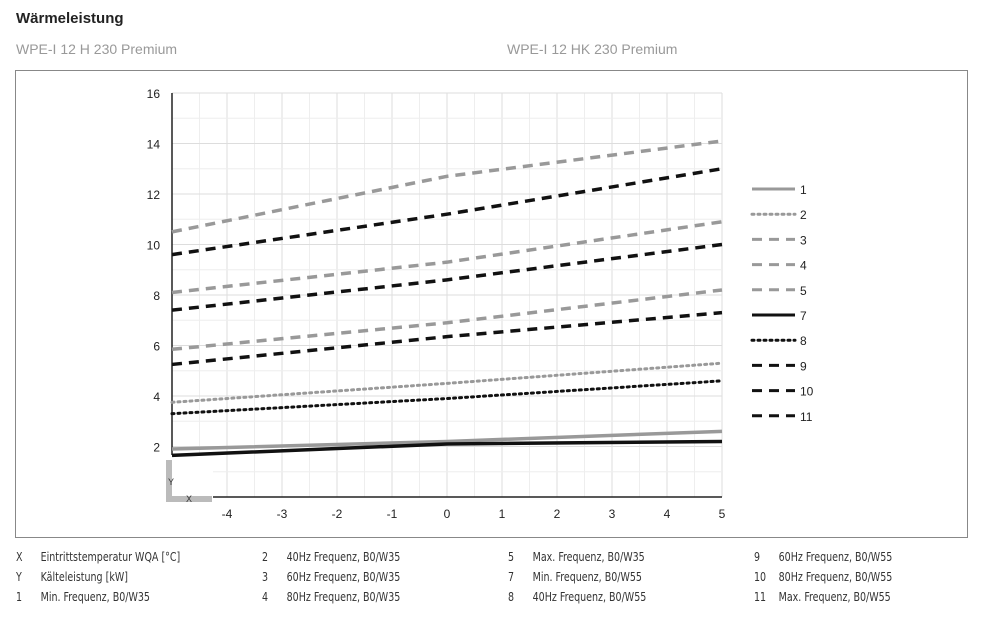  I want to click on footer-item: 5 Max. Frequenz, B0/W35, so click(576, 557).